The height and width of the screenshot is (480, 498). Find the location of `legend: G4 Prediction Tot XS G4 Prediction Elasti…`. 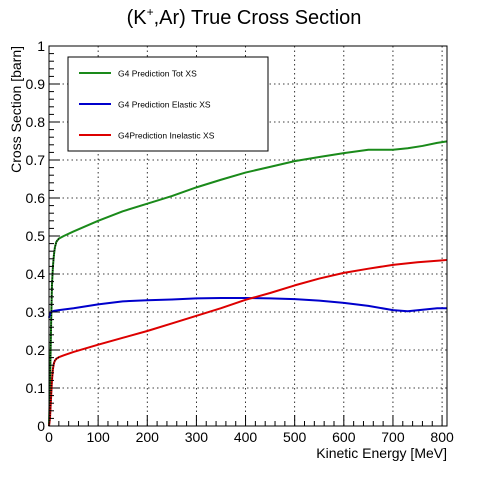

legend: G4 Prediction Tot XS G4 Prediction Elasti… is located at coordinates (168, 104).